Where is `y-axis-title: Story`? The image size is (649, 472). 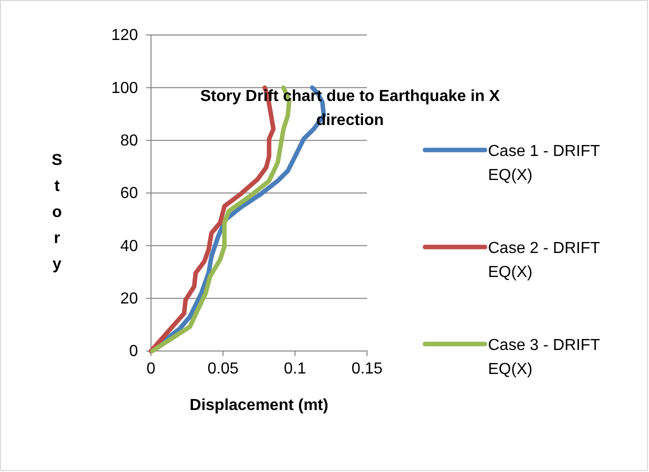 y-axis-title: Story is located at coordinates (57, 212).